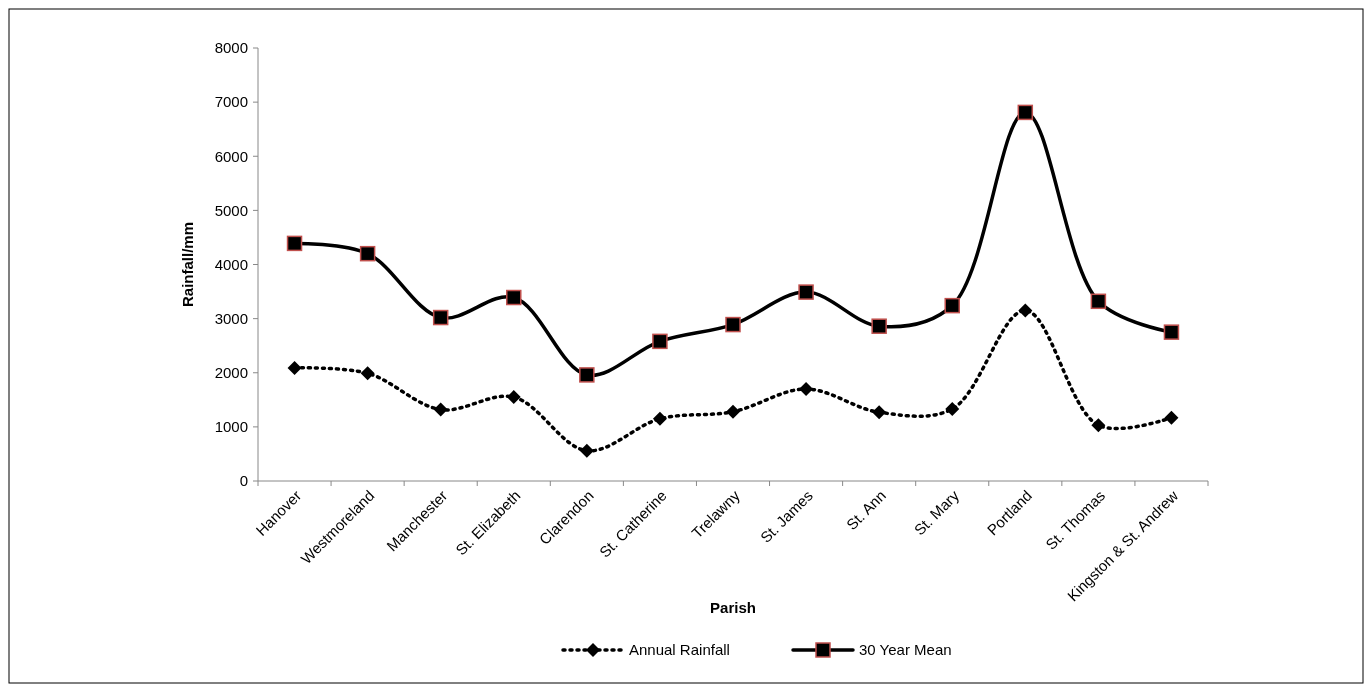  Describe the element at coordinates (733, 607) in the screenshot. I see `x-axis-title: Parish` at that location.